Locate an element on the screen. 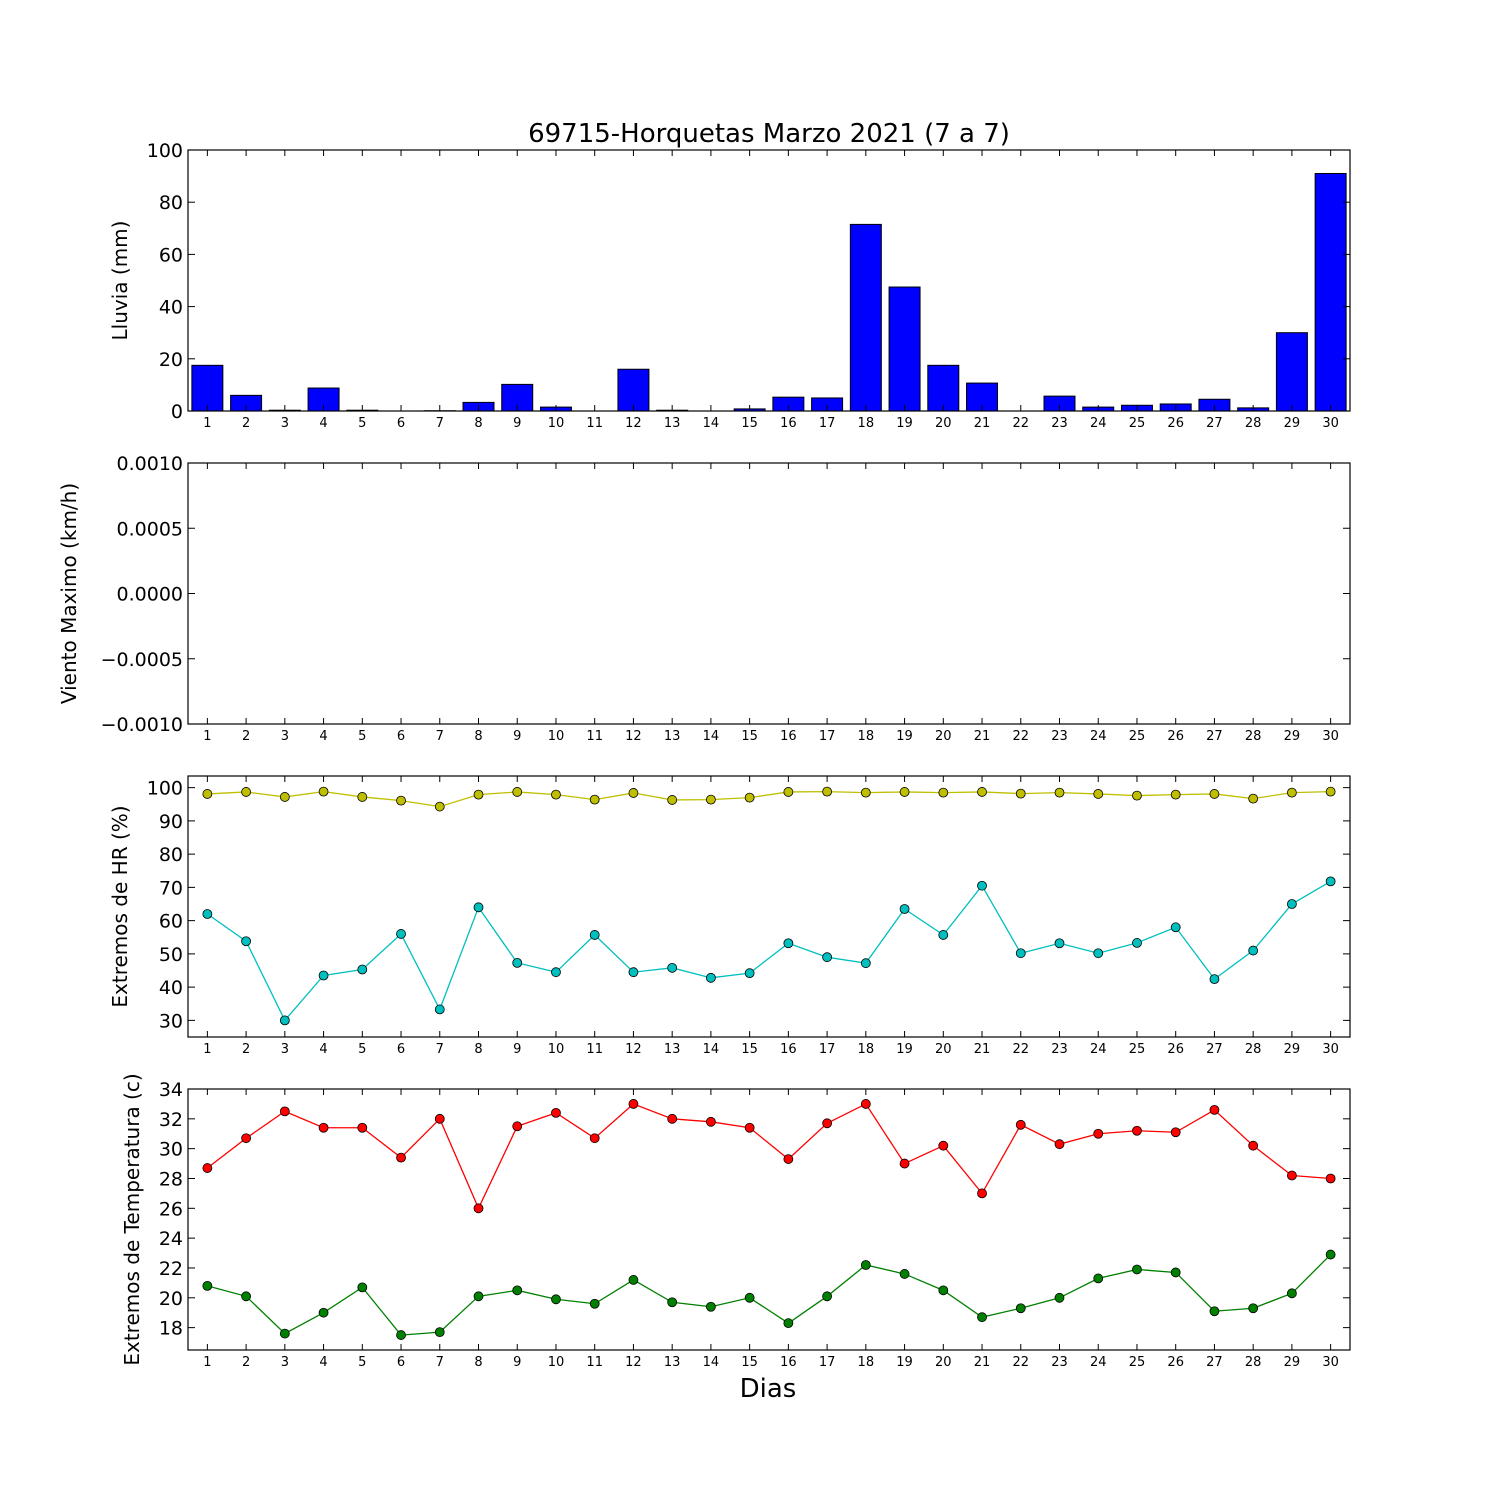  chart-title: 69715-Horquetas Marzo 2021 (7 a 7) is located at coordinates (769, 134).